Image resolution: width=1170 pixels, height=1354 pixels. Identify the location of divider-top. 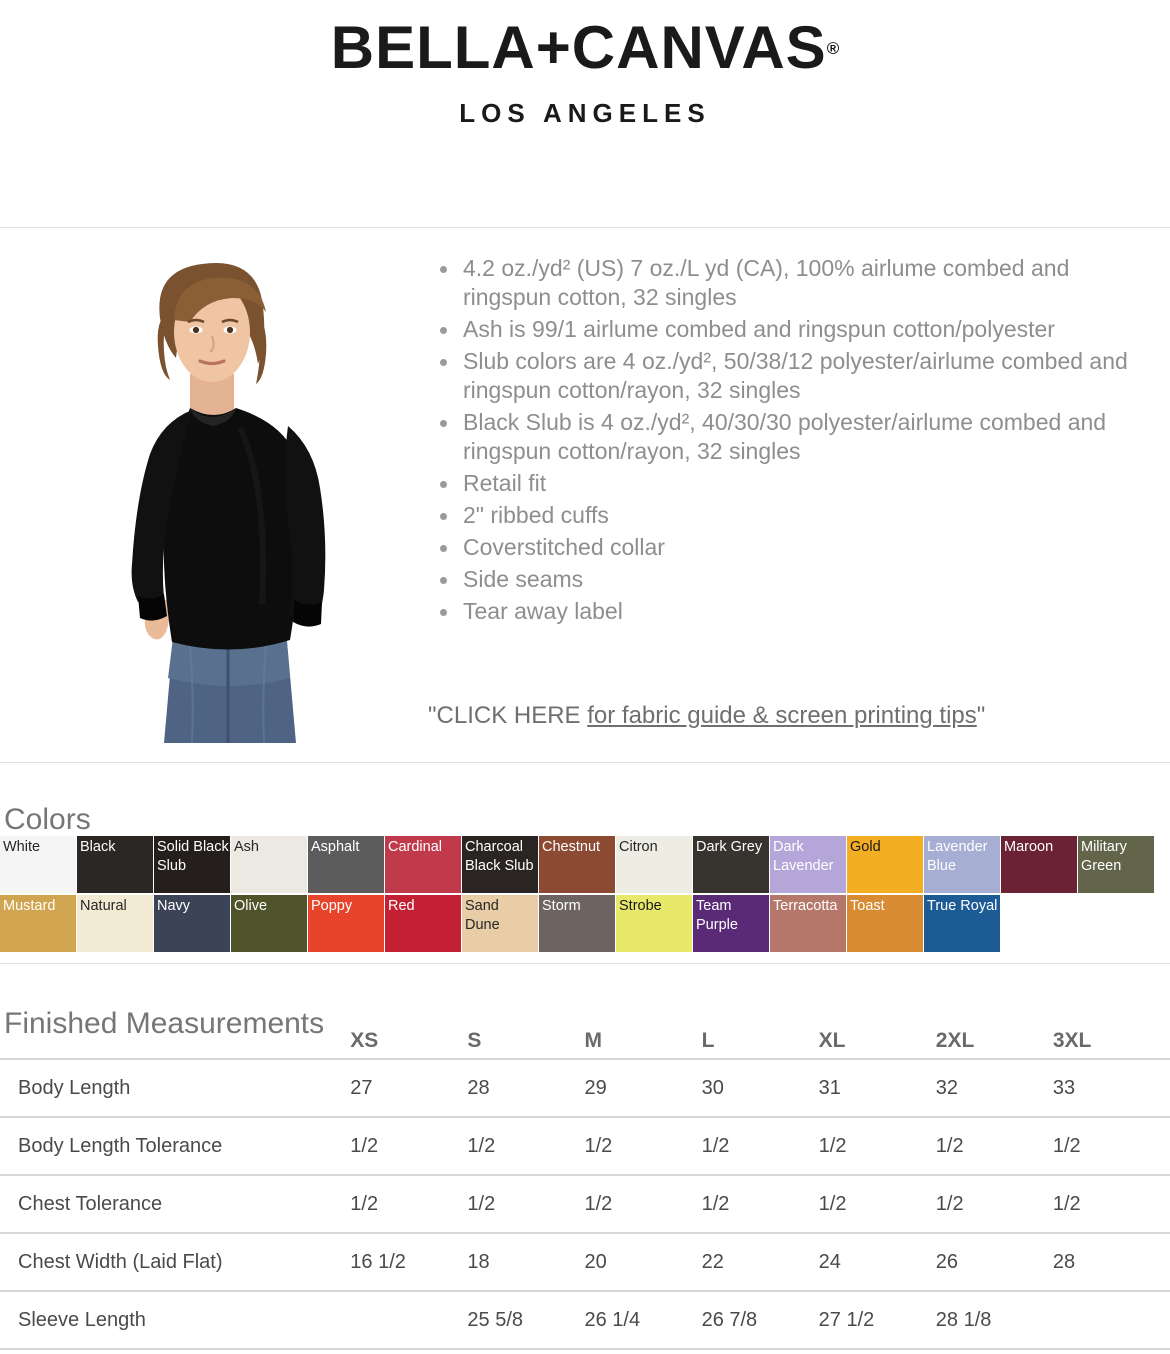
(585, 227).